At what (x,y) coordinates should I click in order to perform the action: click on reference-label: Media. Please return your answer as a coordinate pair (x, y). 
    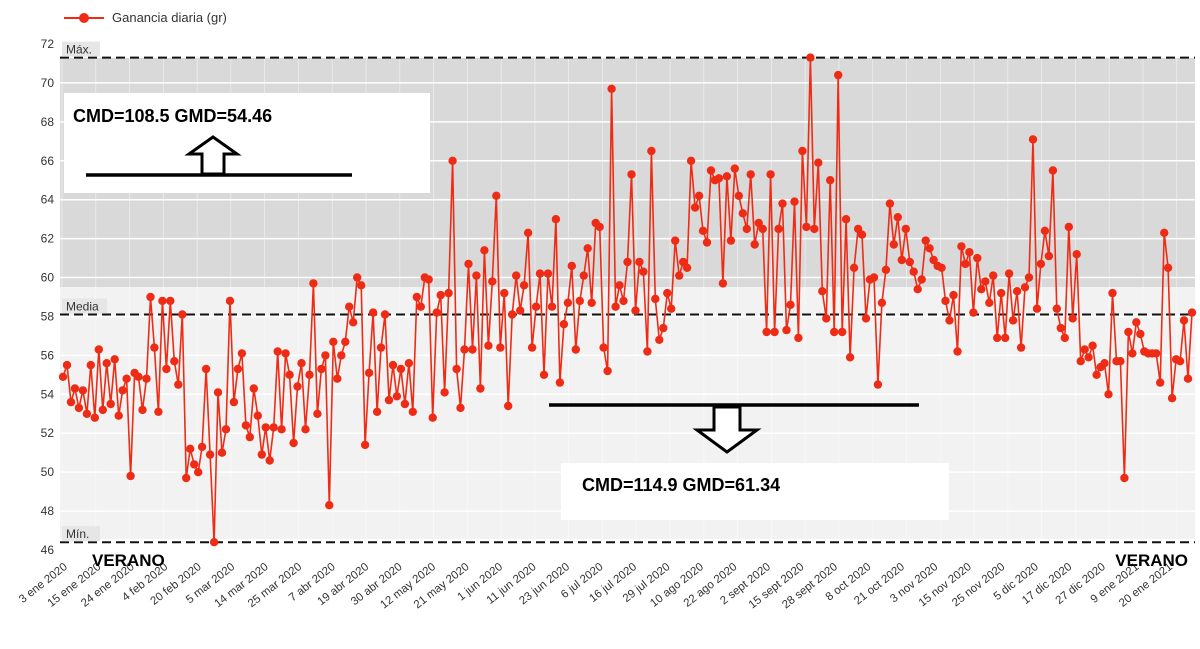
    Looking at the image, I should click on (82, 307).